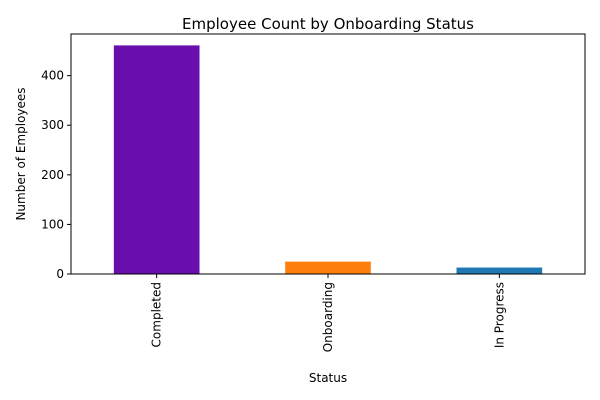 This screenshot has width=600, height=400. I want to click on bar-completed, so click(156, 160).